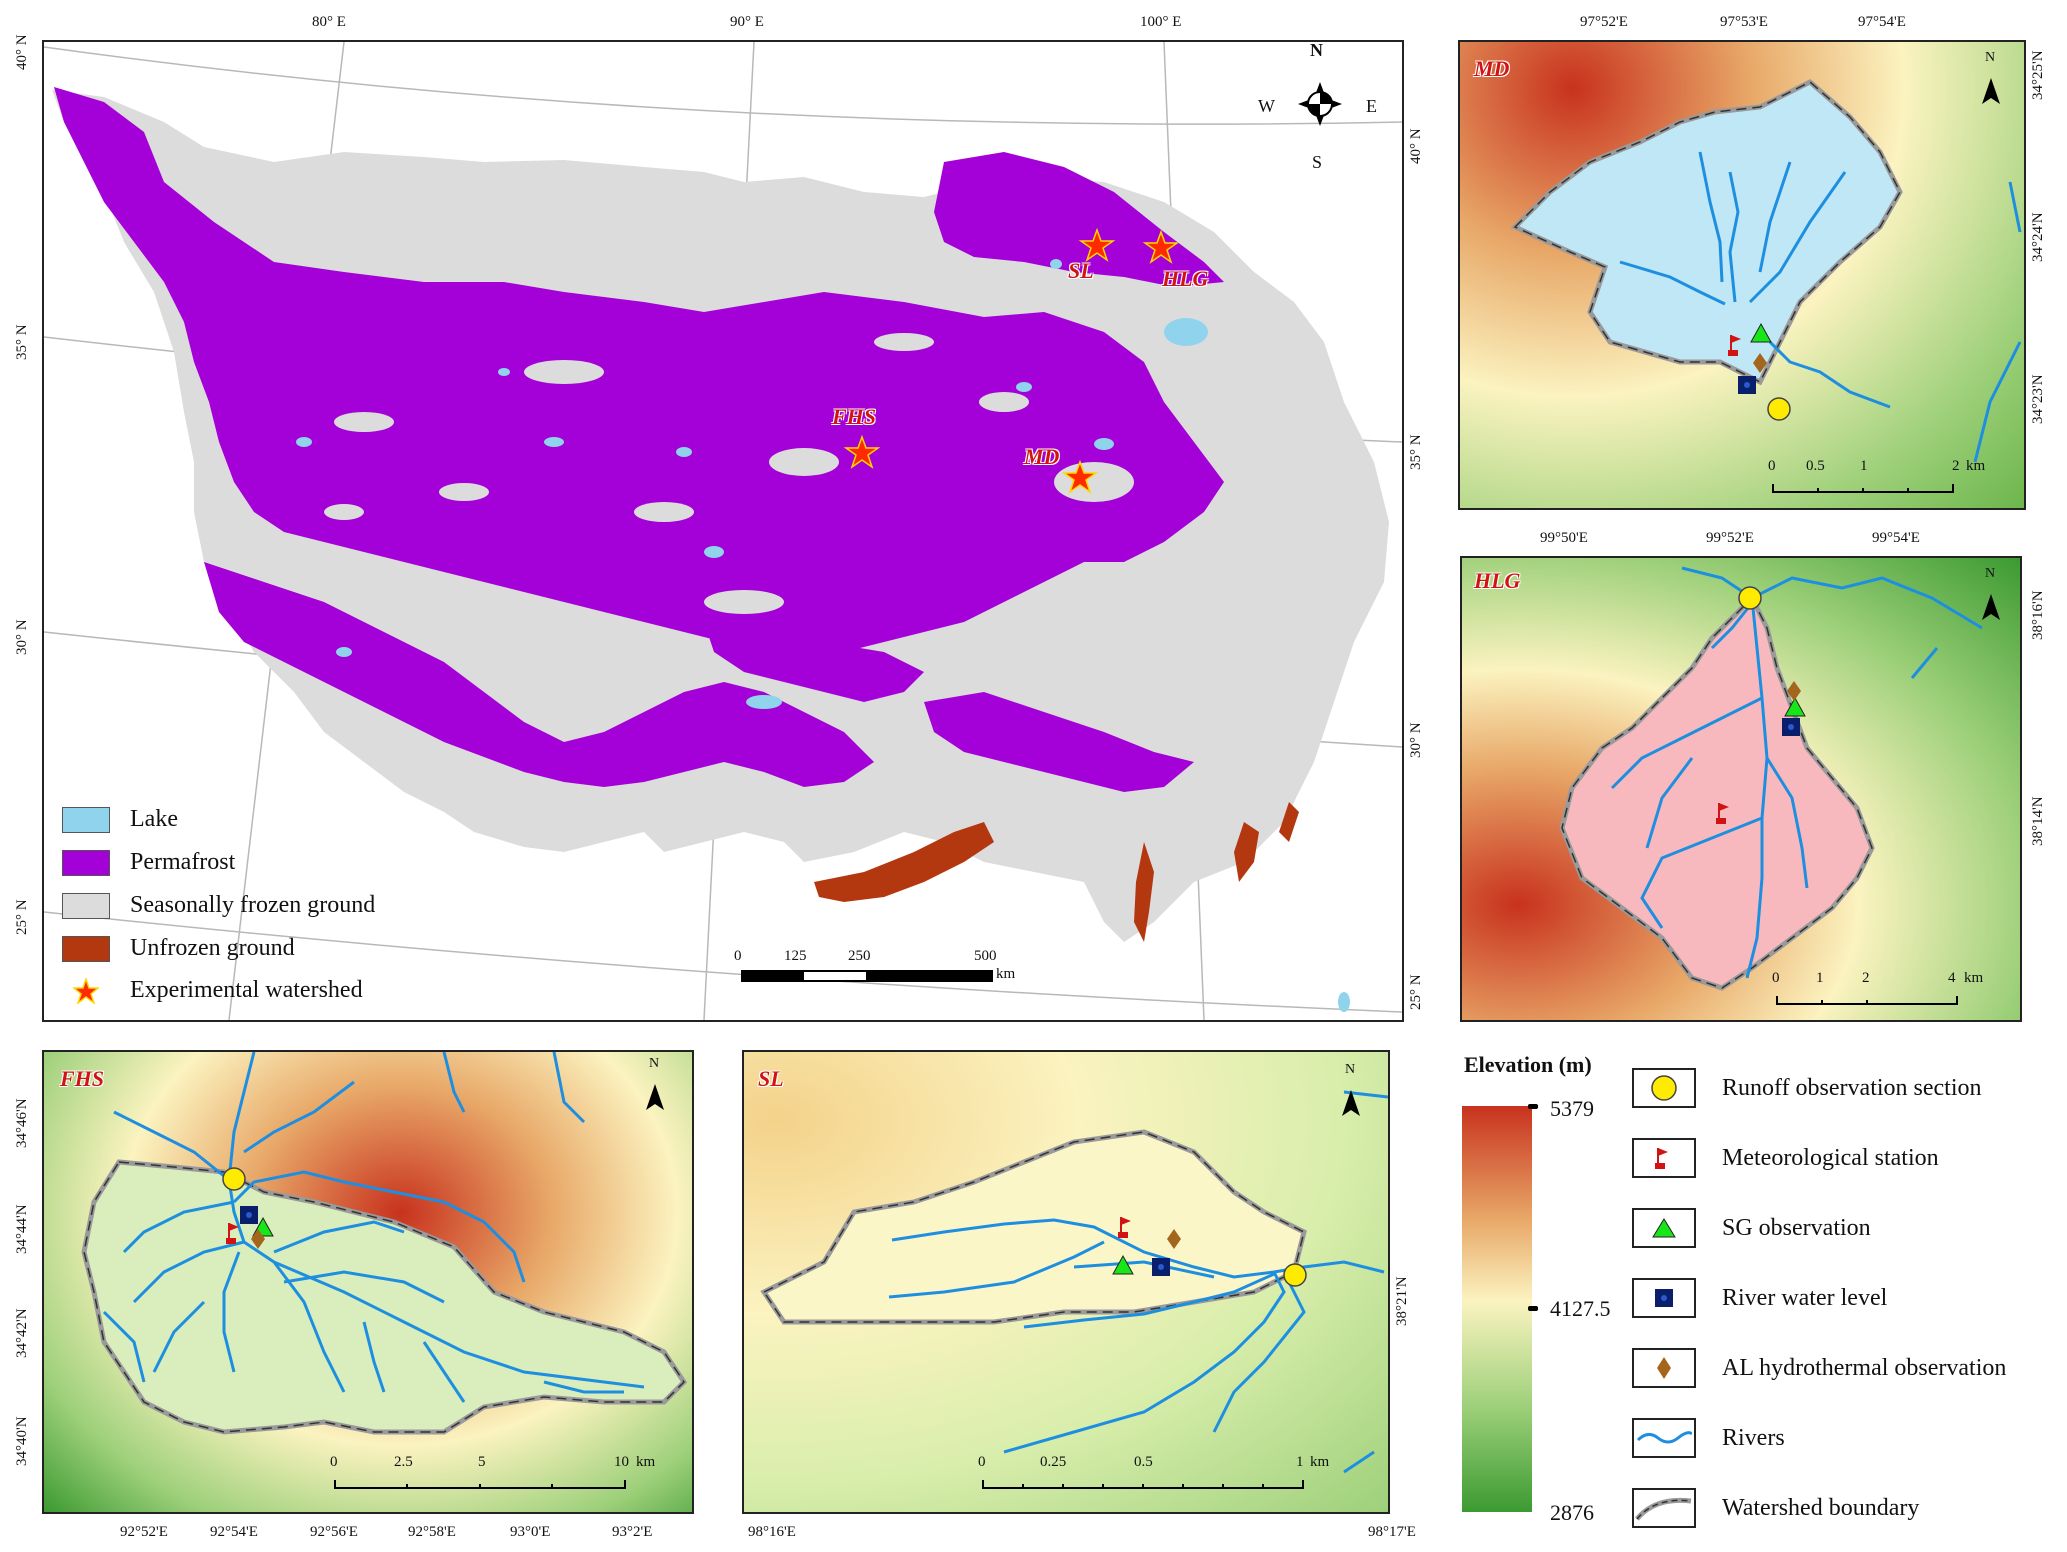  I want to click on site-label-md: MD, so click(1042, 456).